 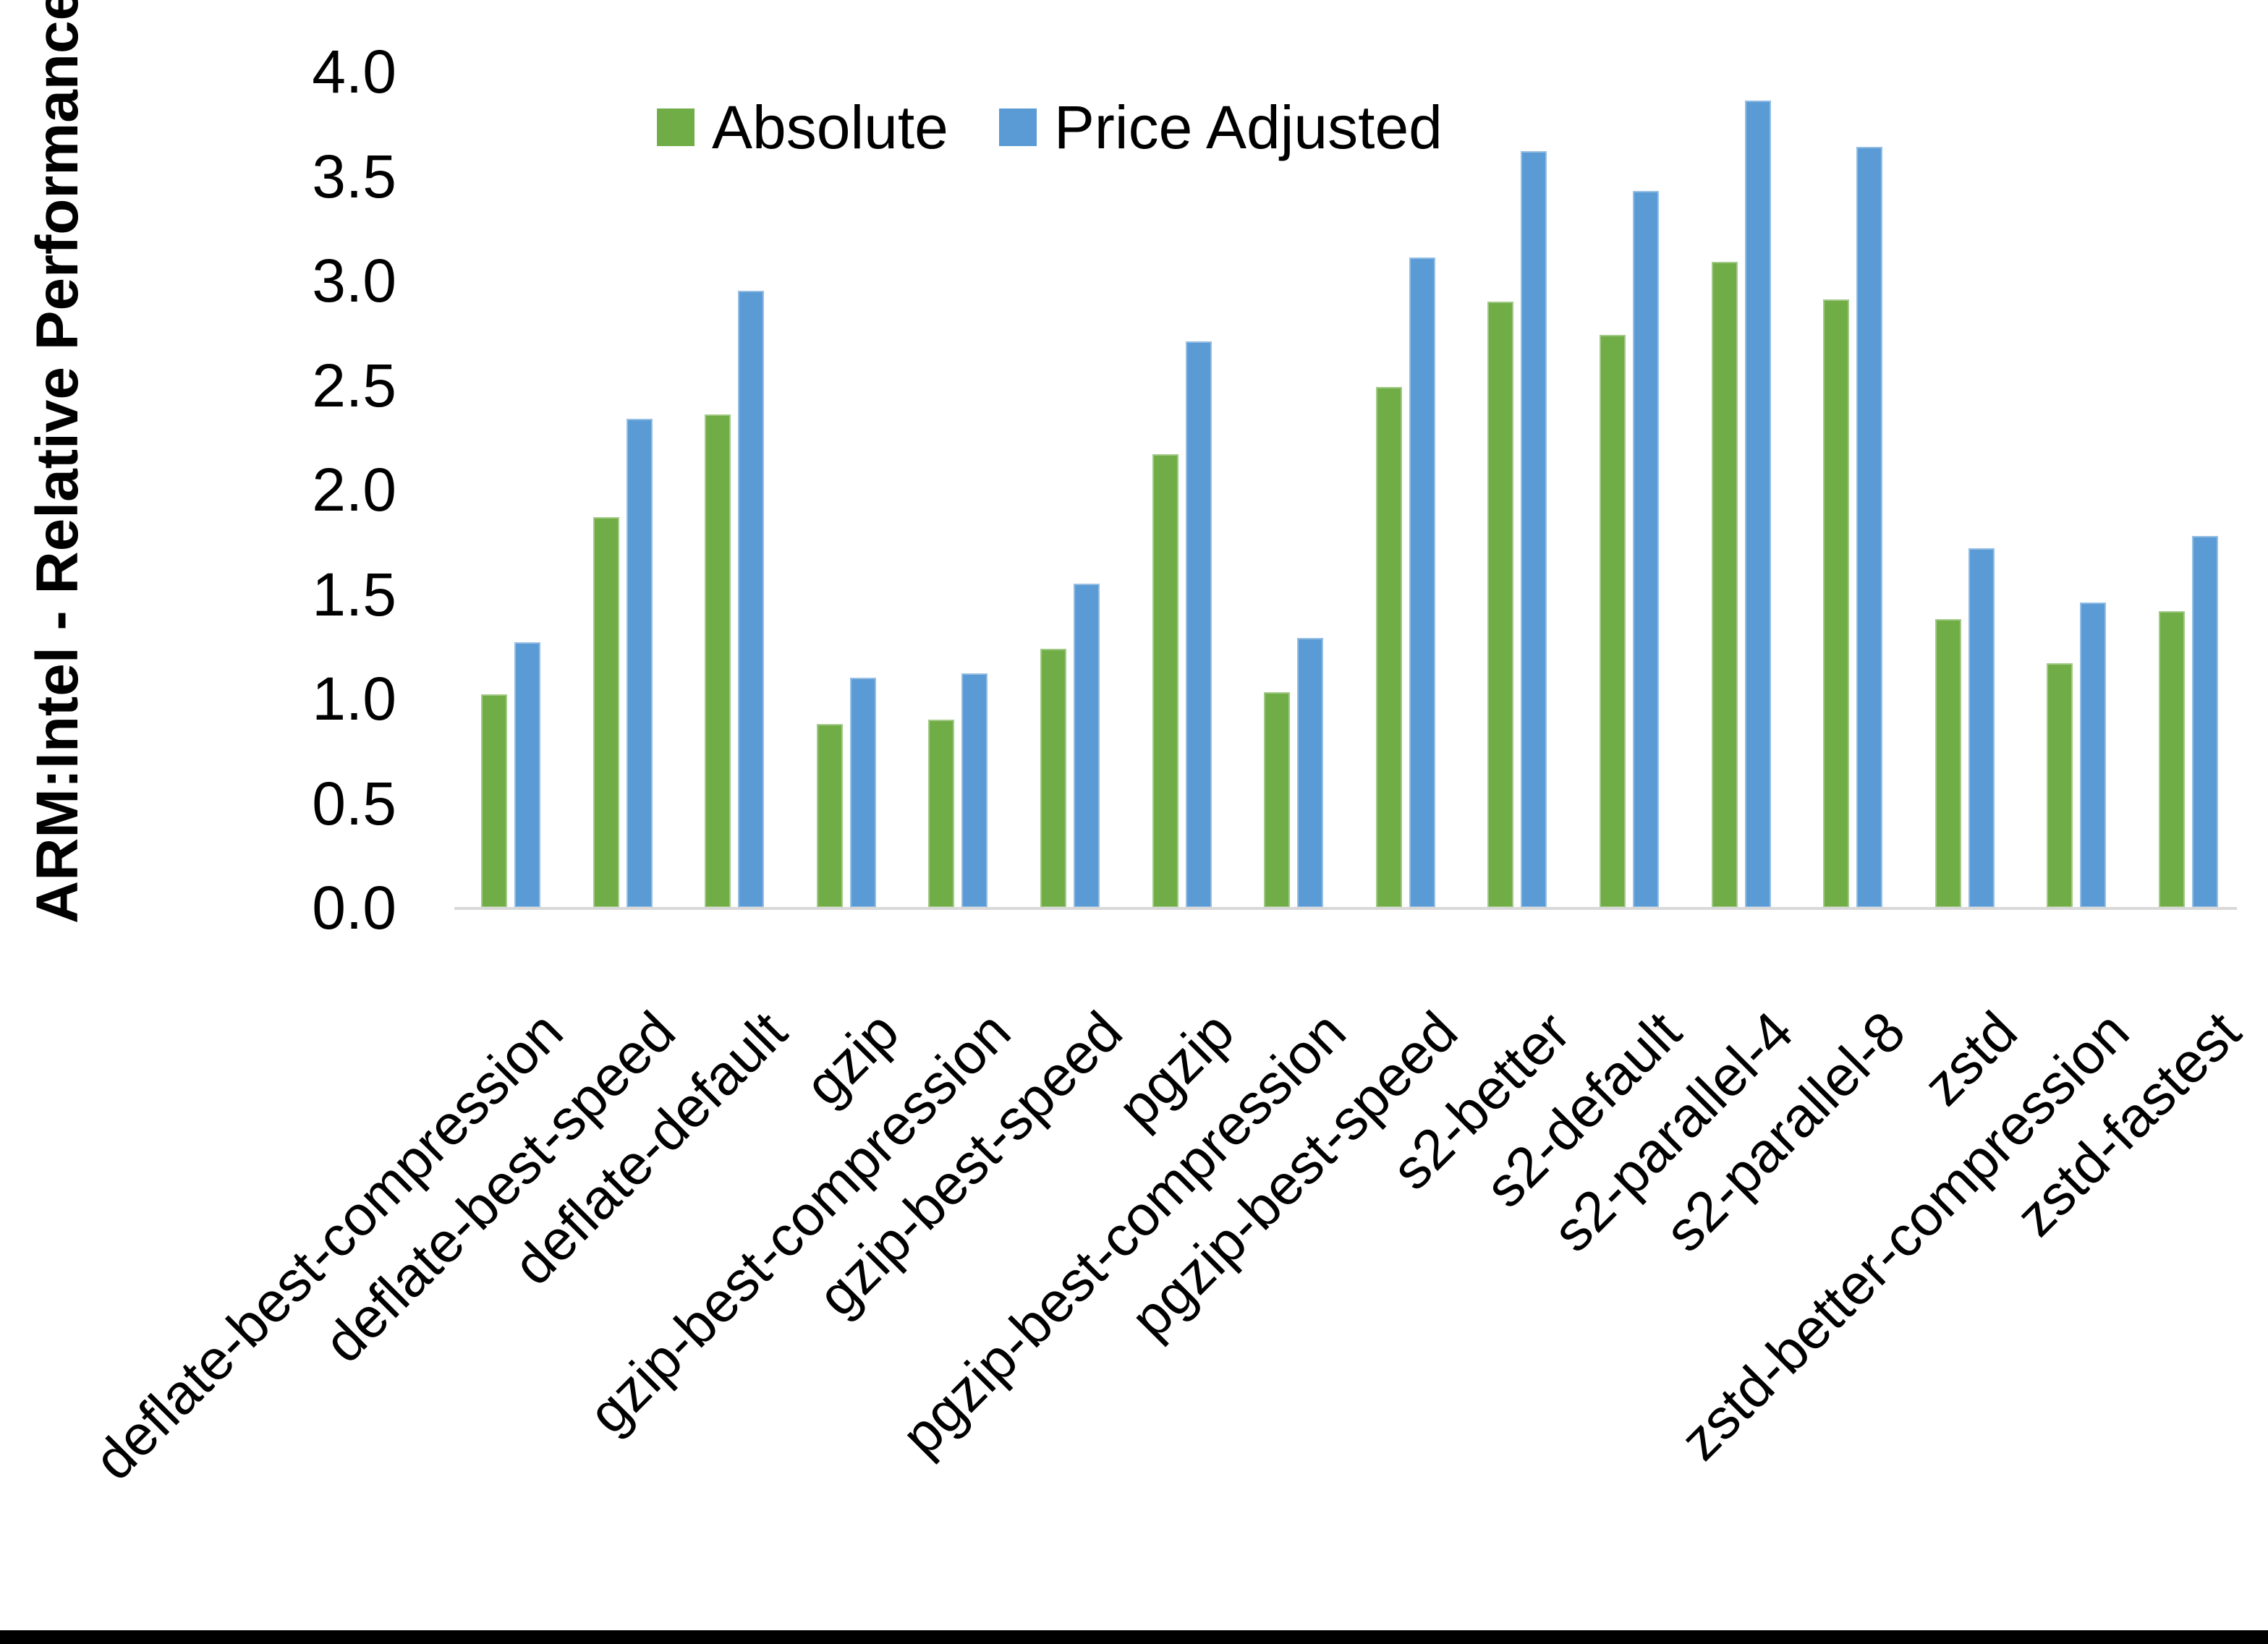 What do you see at coordinates (354, 281) in the screenshot?
I see `y-tick-label: 3.0` at bounding box center [354, 281].